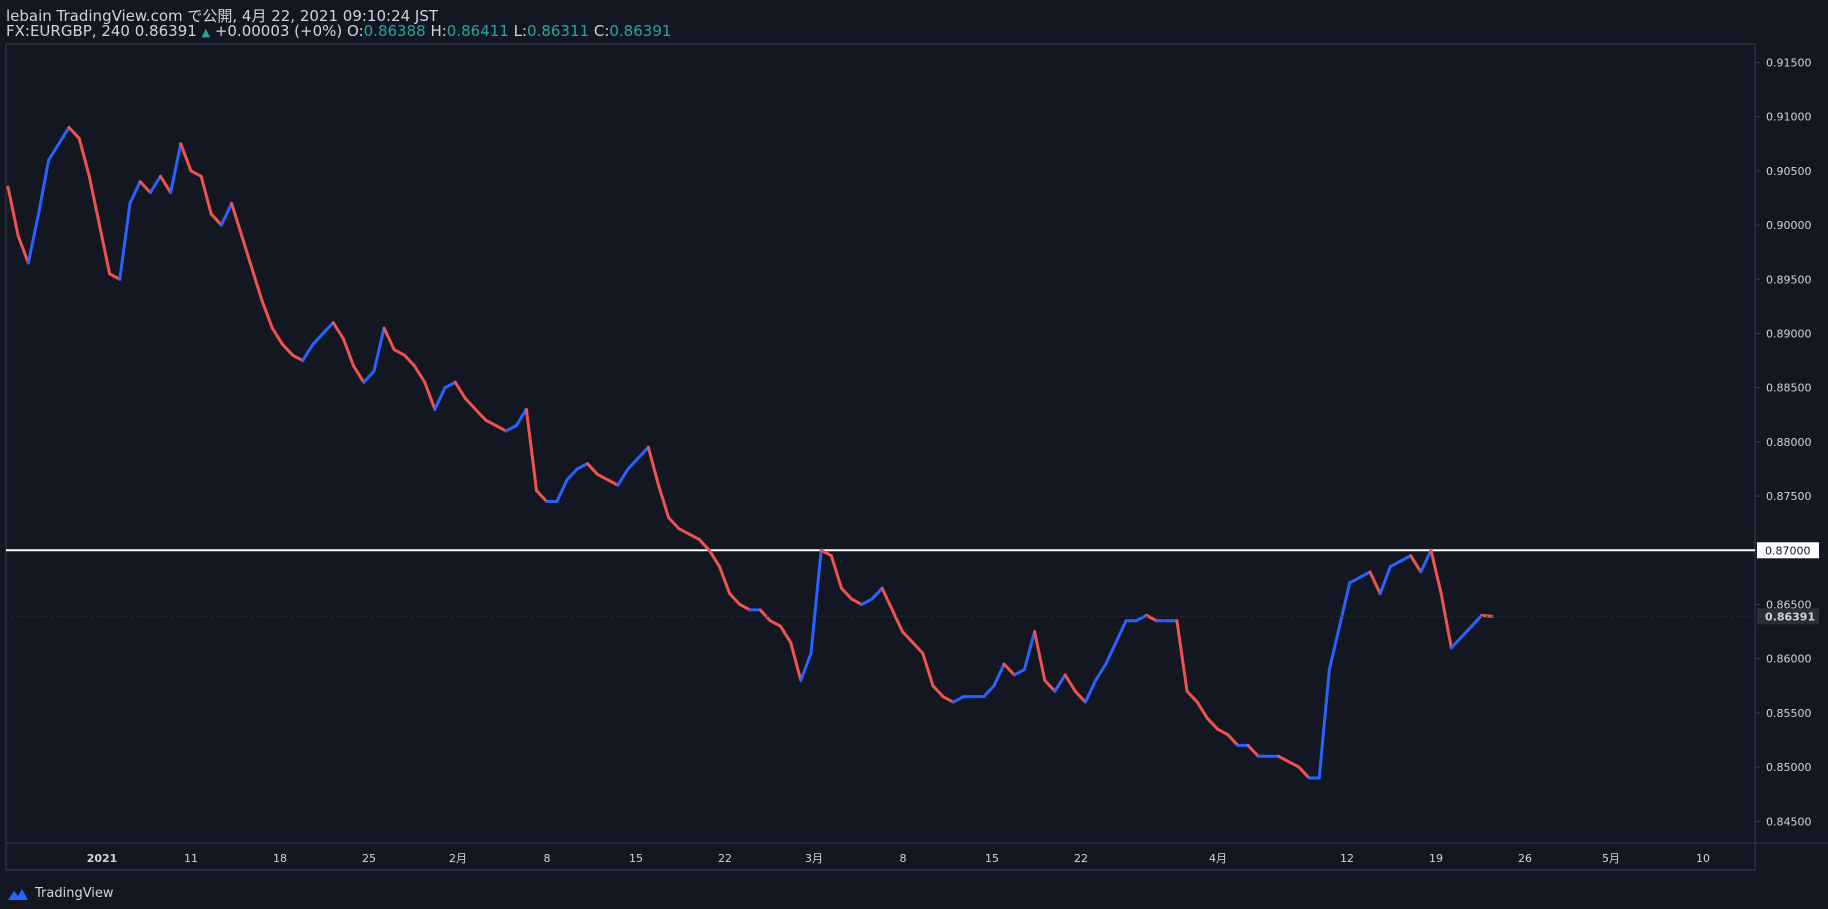  I want to click on x-tick-label: 25, so click(369, 858).